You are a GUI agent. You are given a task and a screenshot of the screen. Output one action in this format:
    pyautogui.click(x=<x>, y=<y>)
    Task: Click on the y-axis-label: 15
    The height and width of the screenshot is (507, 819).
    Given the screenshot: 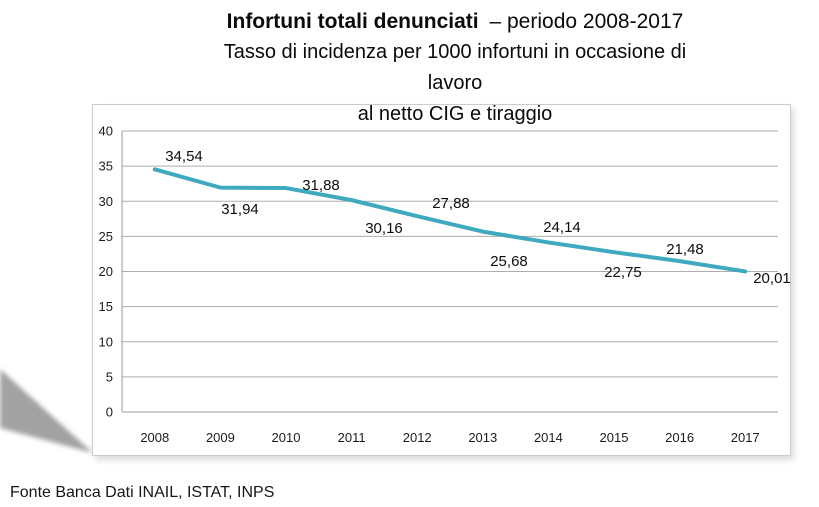 What is the action you would take?
    pyautogui.click(x=106, y=306)
    